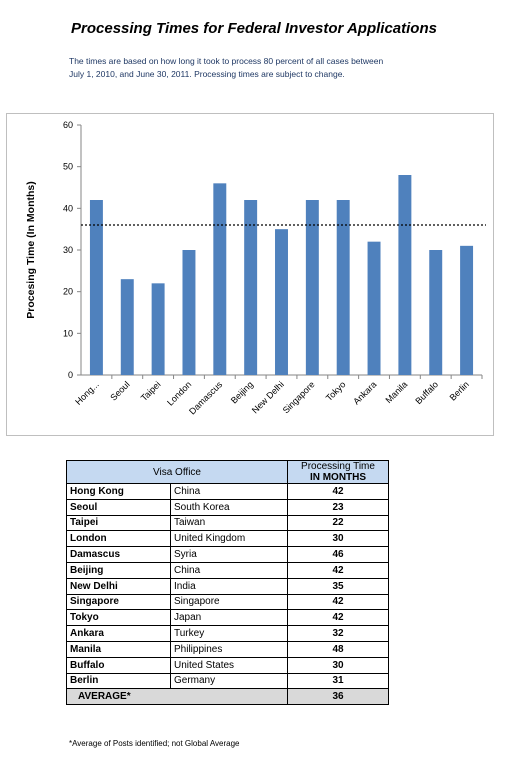 Image resolution: width=508 pixels, height=768 pixels. What do you see at coordinates (118, 507) in the screenshot?
I see `city-cell: Seoul` at bounding box center [118, 507].